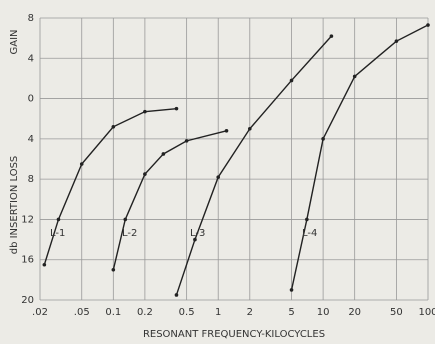 This screenshot has height=344, width=435. Describe the element at coordinates (218, 312) in the screenshot. I see `x-tick-label: 1` at that location.